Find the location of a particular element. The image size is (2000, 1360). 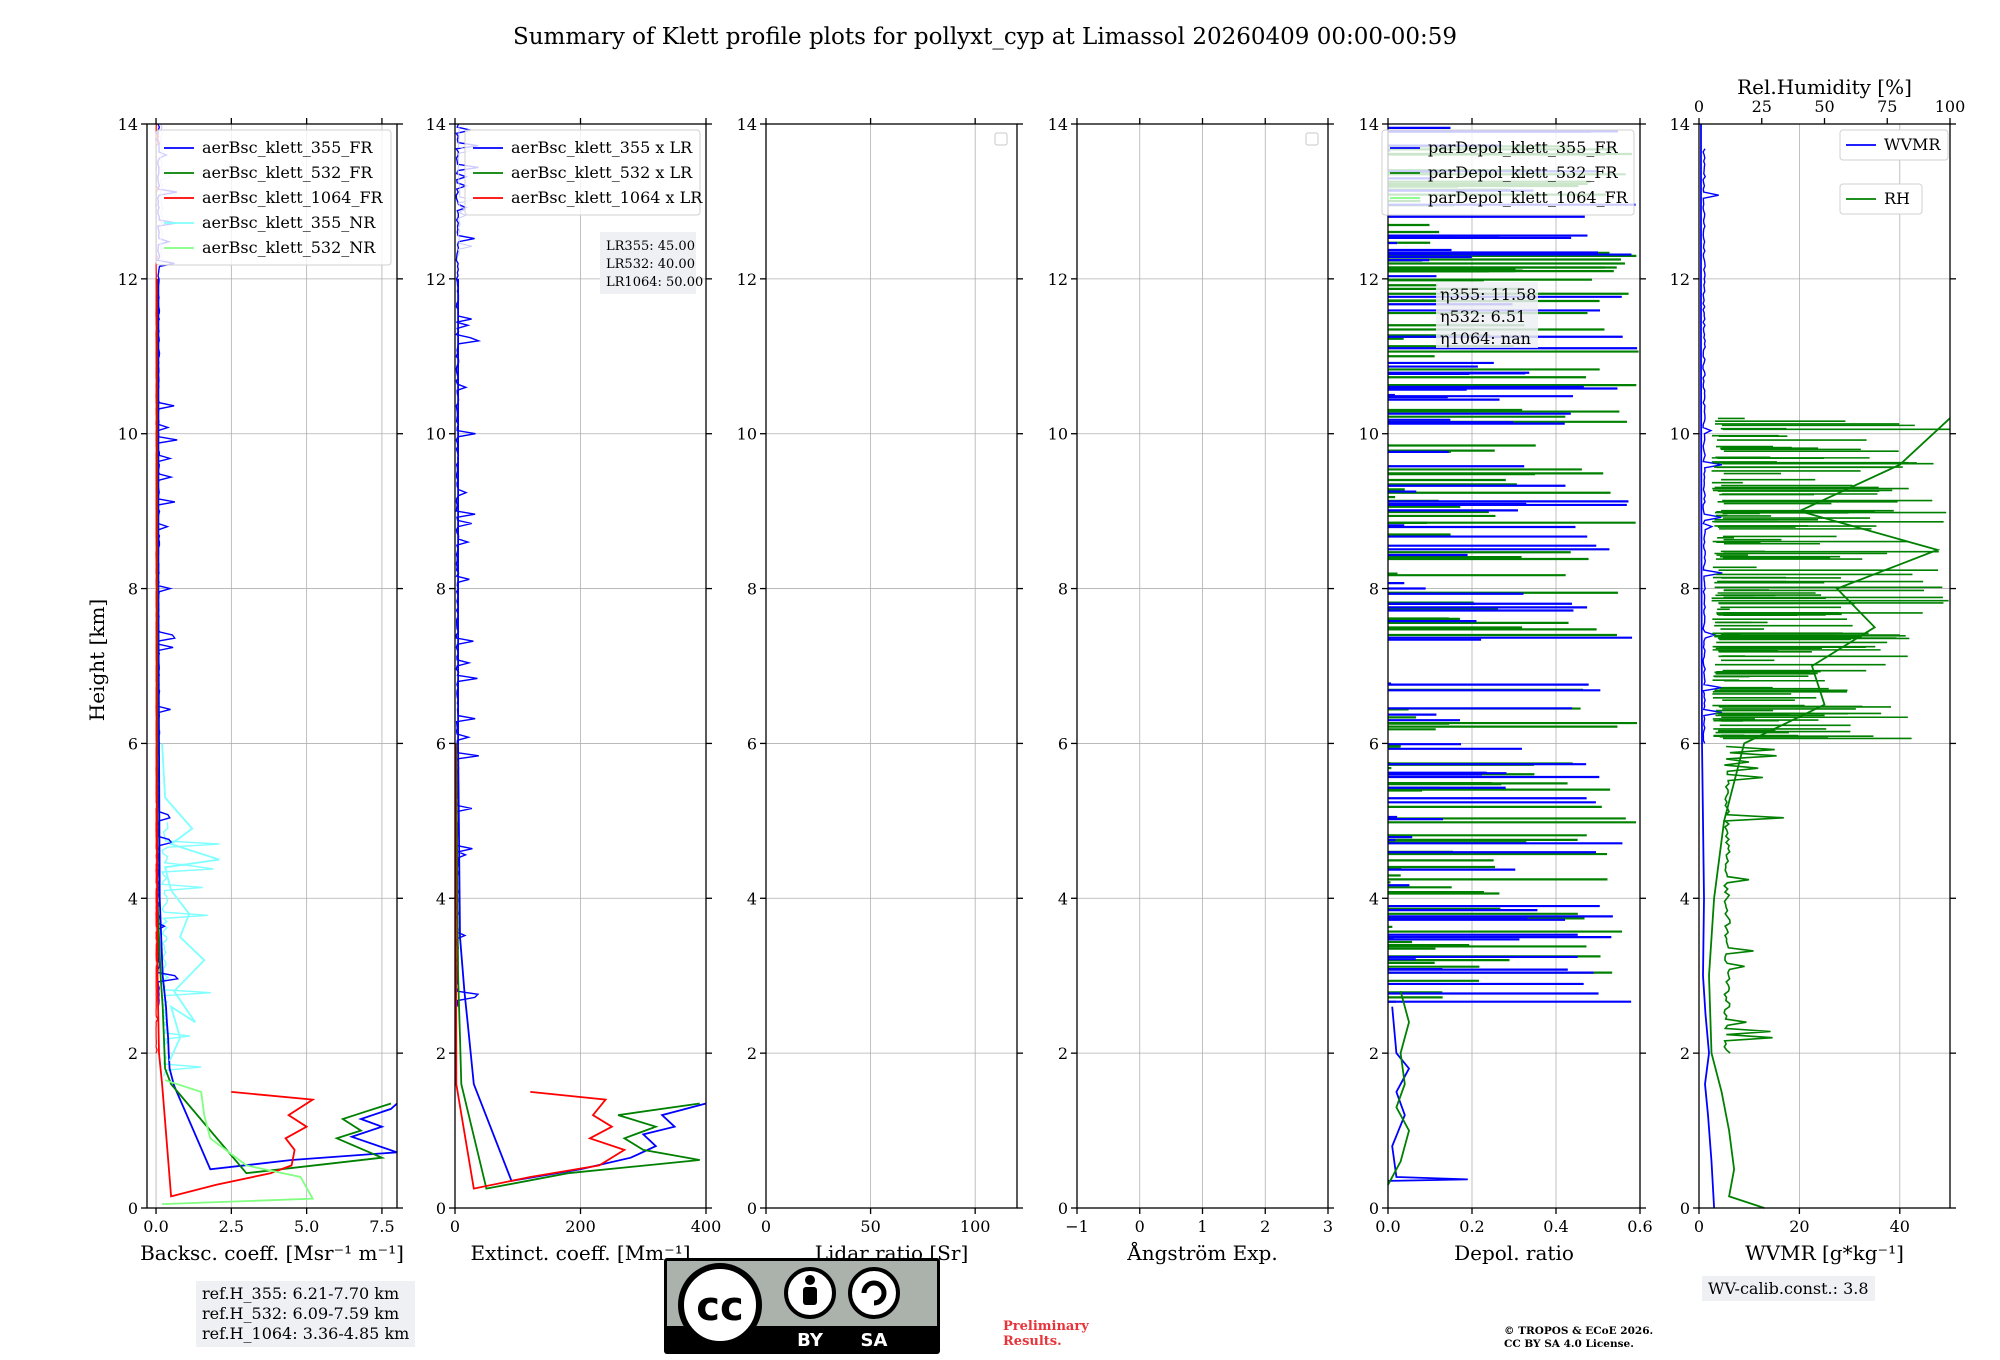

ref-height-355: ref.H_355: 6.21-7.70 km is located at coordinates (301, 1293).